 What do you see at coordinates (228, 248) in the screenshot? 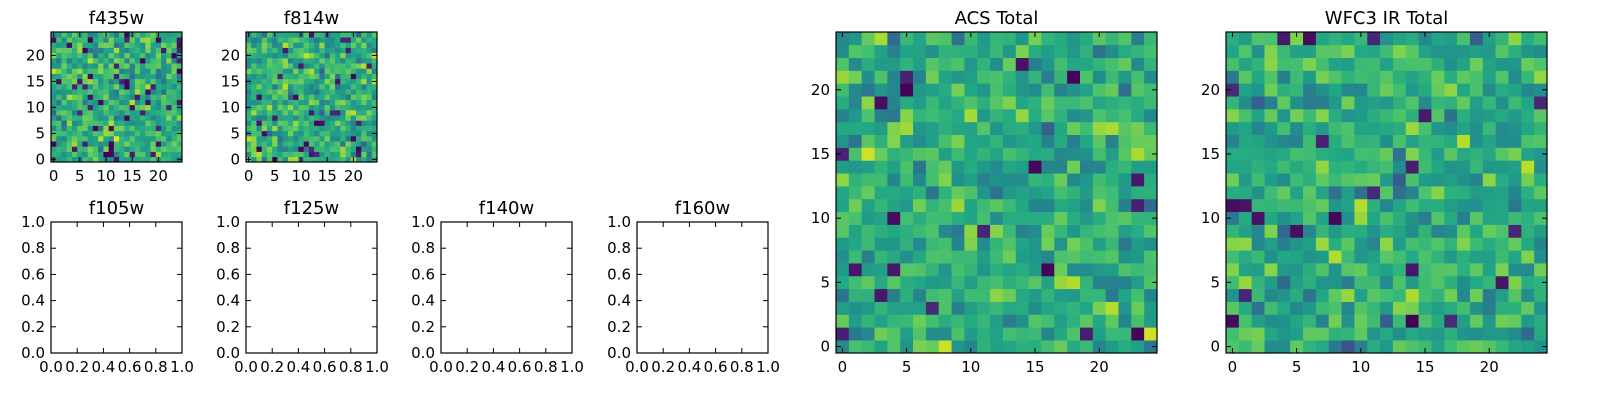
I see `y-tick-label: 0.8` at bounding box center [228, 248].